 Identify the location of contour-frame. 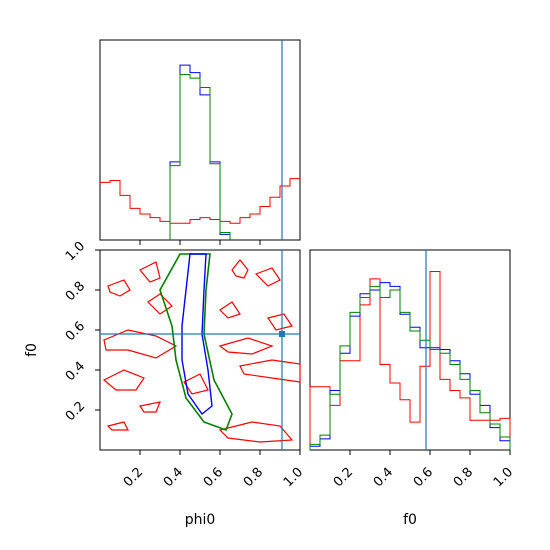
(200, 350).